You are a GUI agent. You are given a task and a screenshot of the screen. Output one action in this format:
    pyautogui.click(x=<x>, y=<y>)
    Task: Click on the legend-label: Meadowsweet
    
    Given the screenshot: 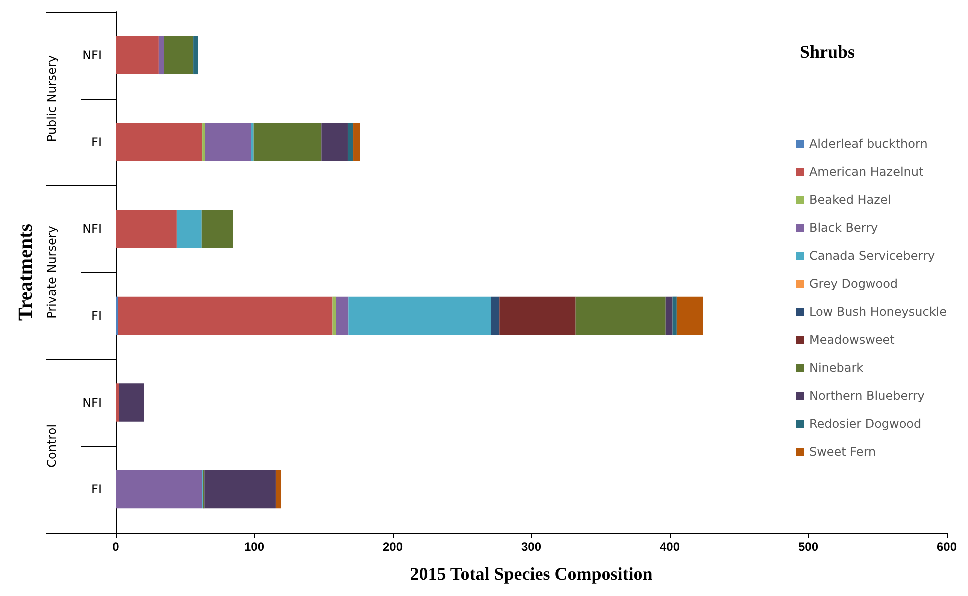 What is the action you would take?
    pyautogui.click(x=852, y=340)
    